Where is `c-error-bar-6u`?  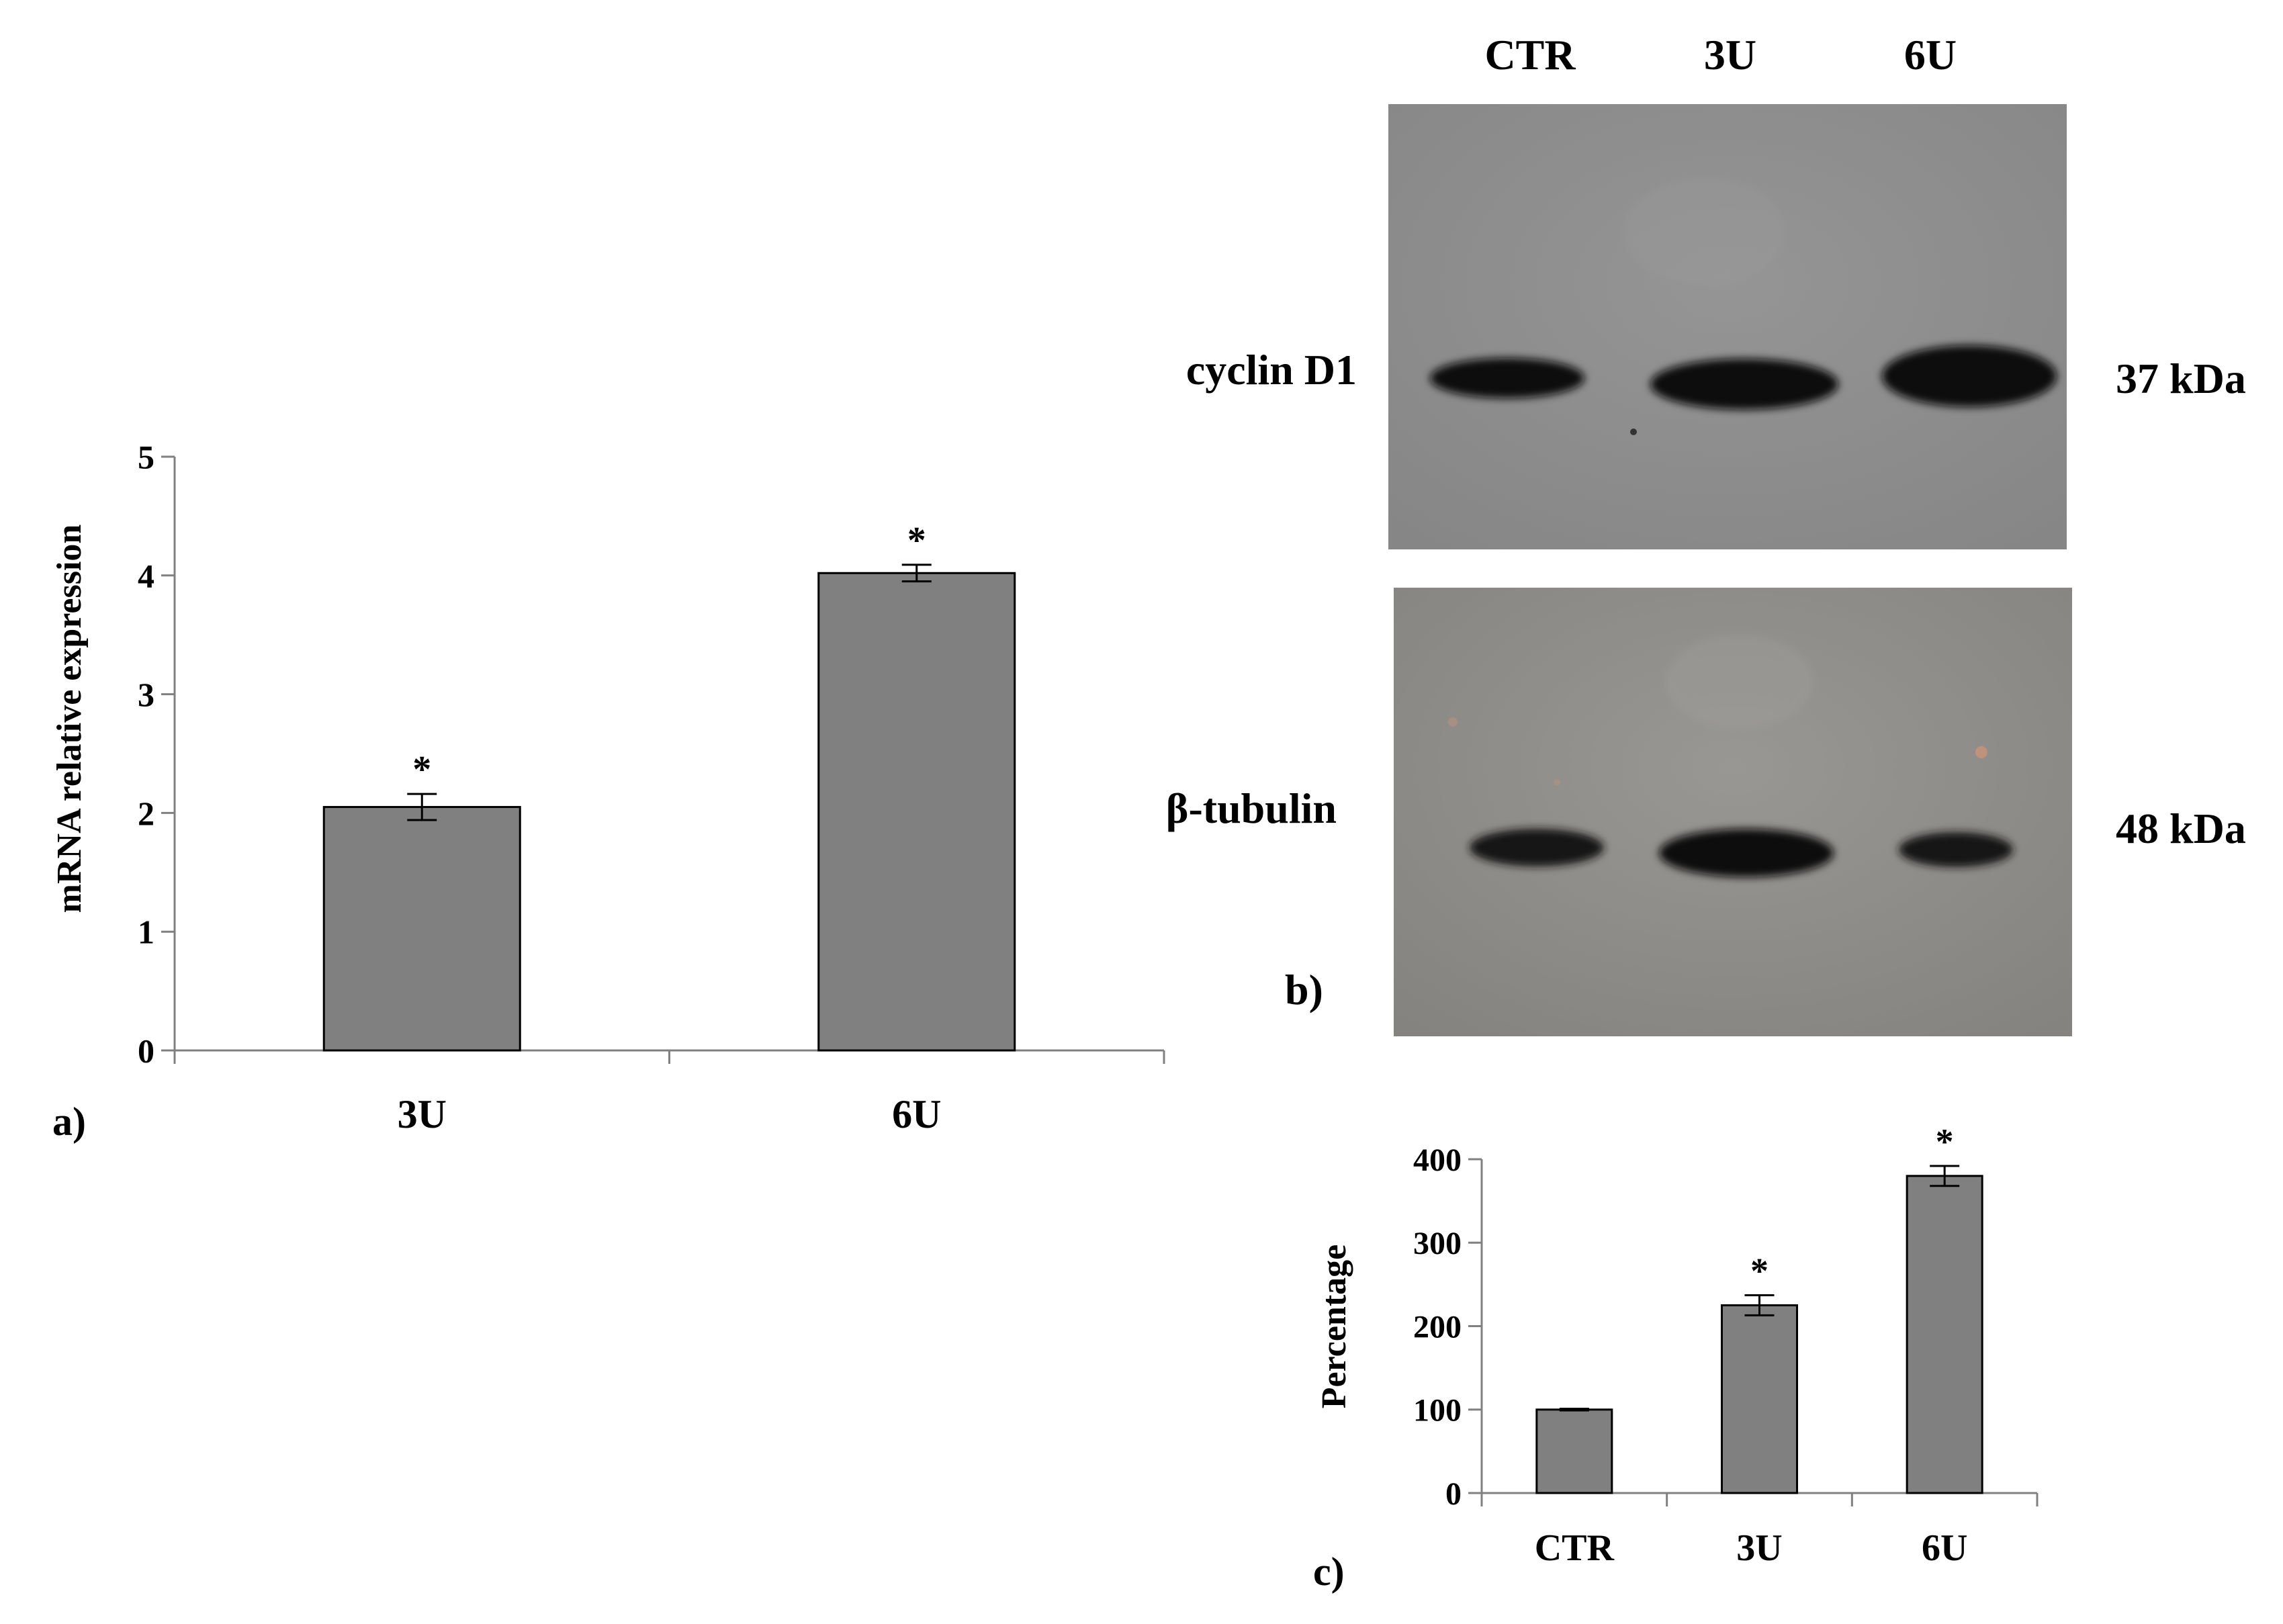 c-error-bar-6u is located at coordinates (1945, 1176).